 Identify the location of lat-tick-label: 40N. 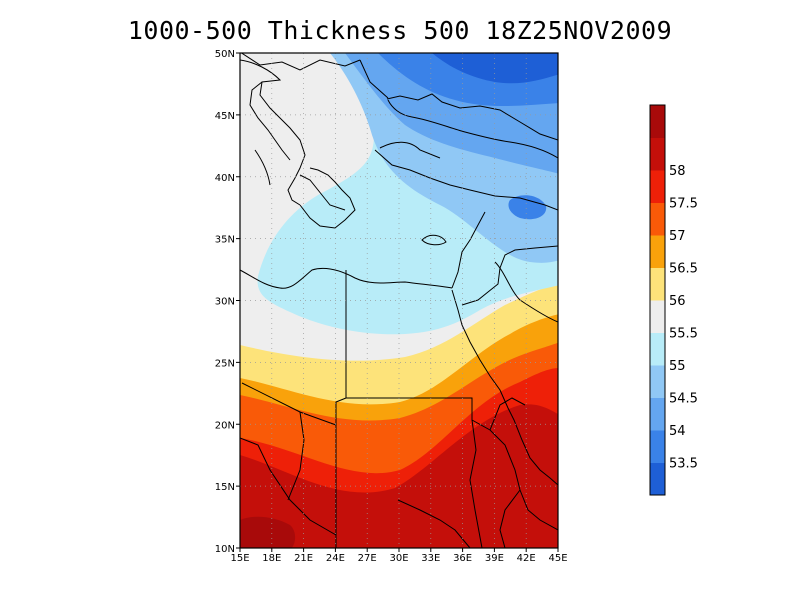
(225, 178).